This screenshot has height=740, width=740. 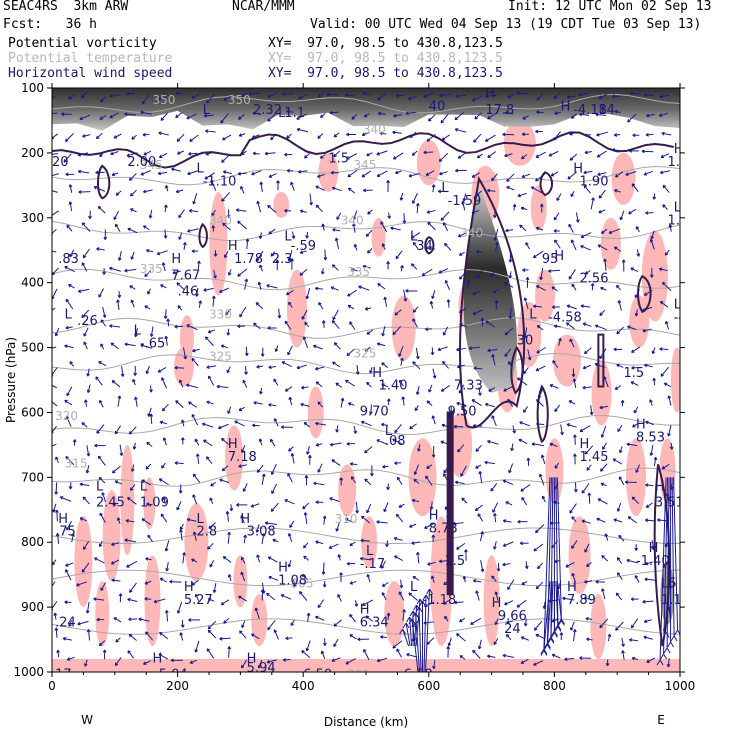 I want to click on extremum-label: -.65, so click(x=152, y=344).